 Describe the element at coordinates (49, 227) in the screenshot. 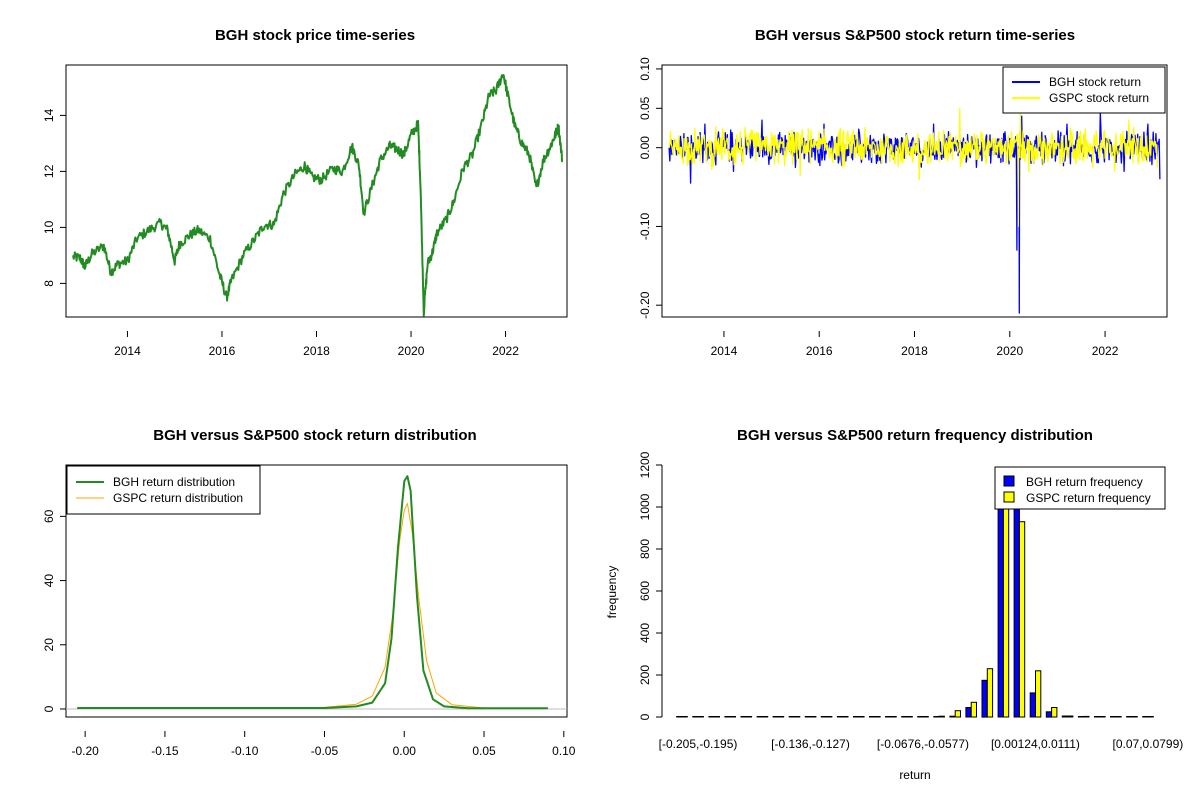

I see `y-tick-label: 10` at that location.